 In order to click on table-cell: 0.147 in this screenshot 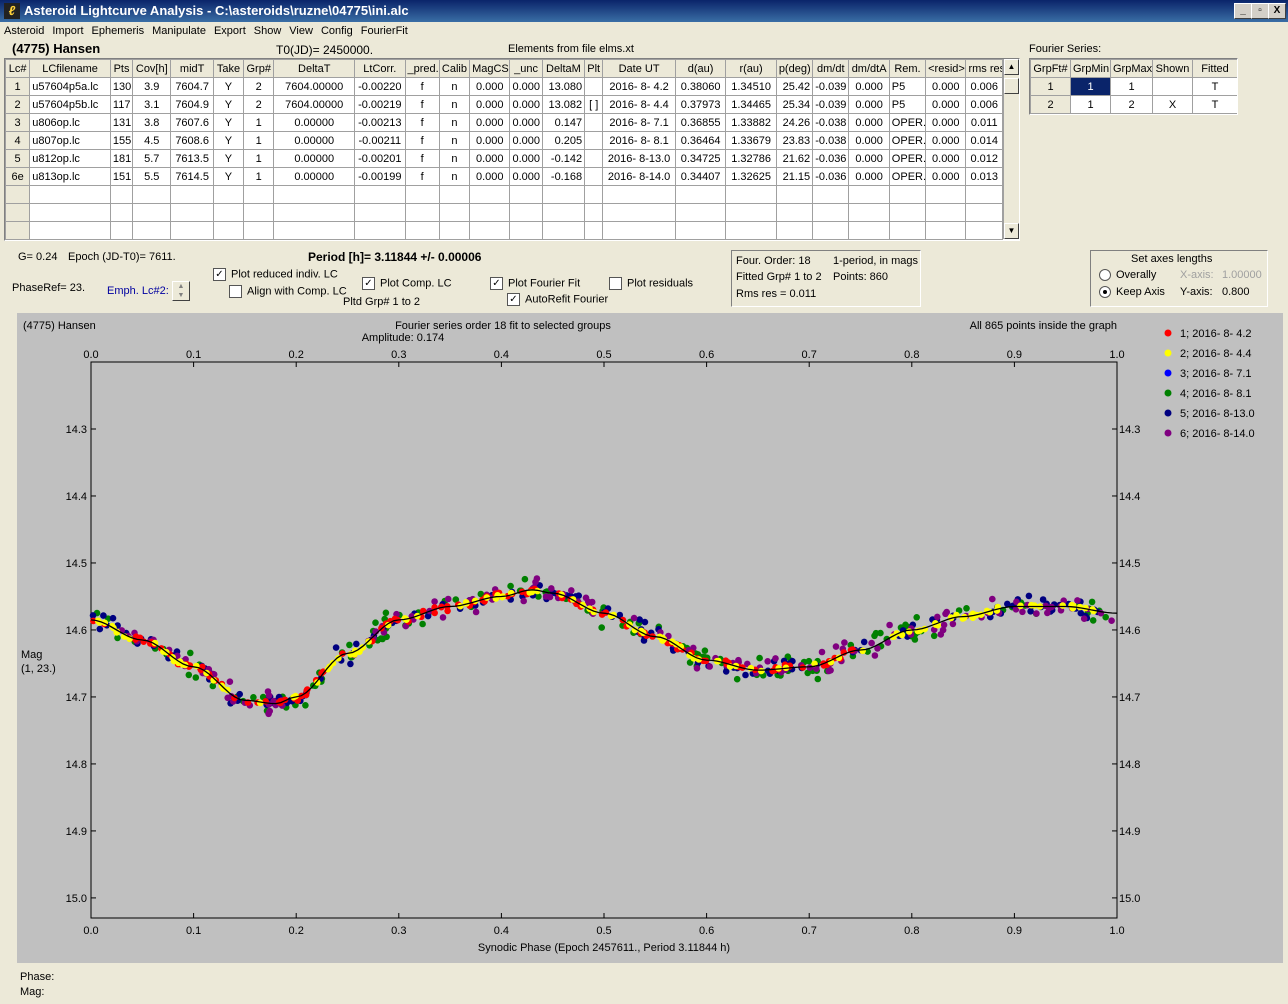, I will do `click(563, 122)`.